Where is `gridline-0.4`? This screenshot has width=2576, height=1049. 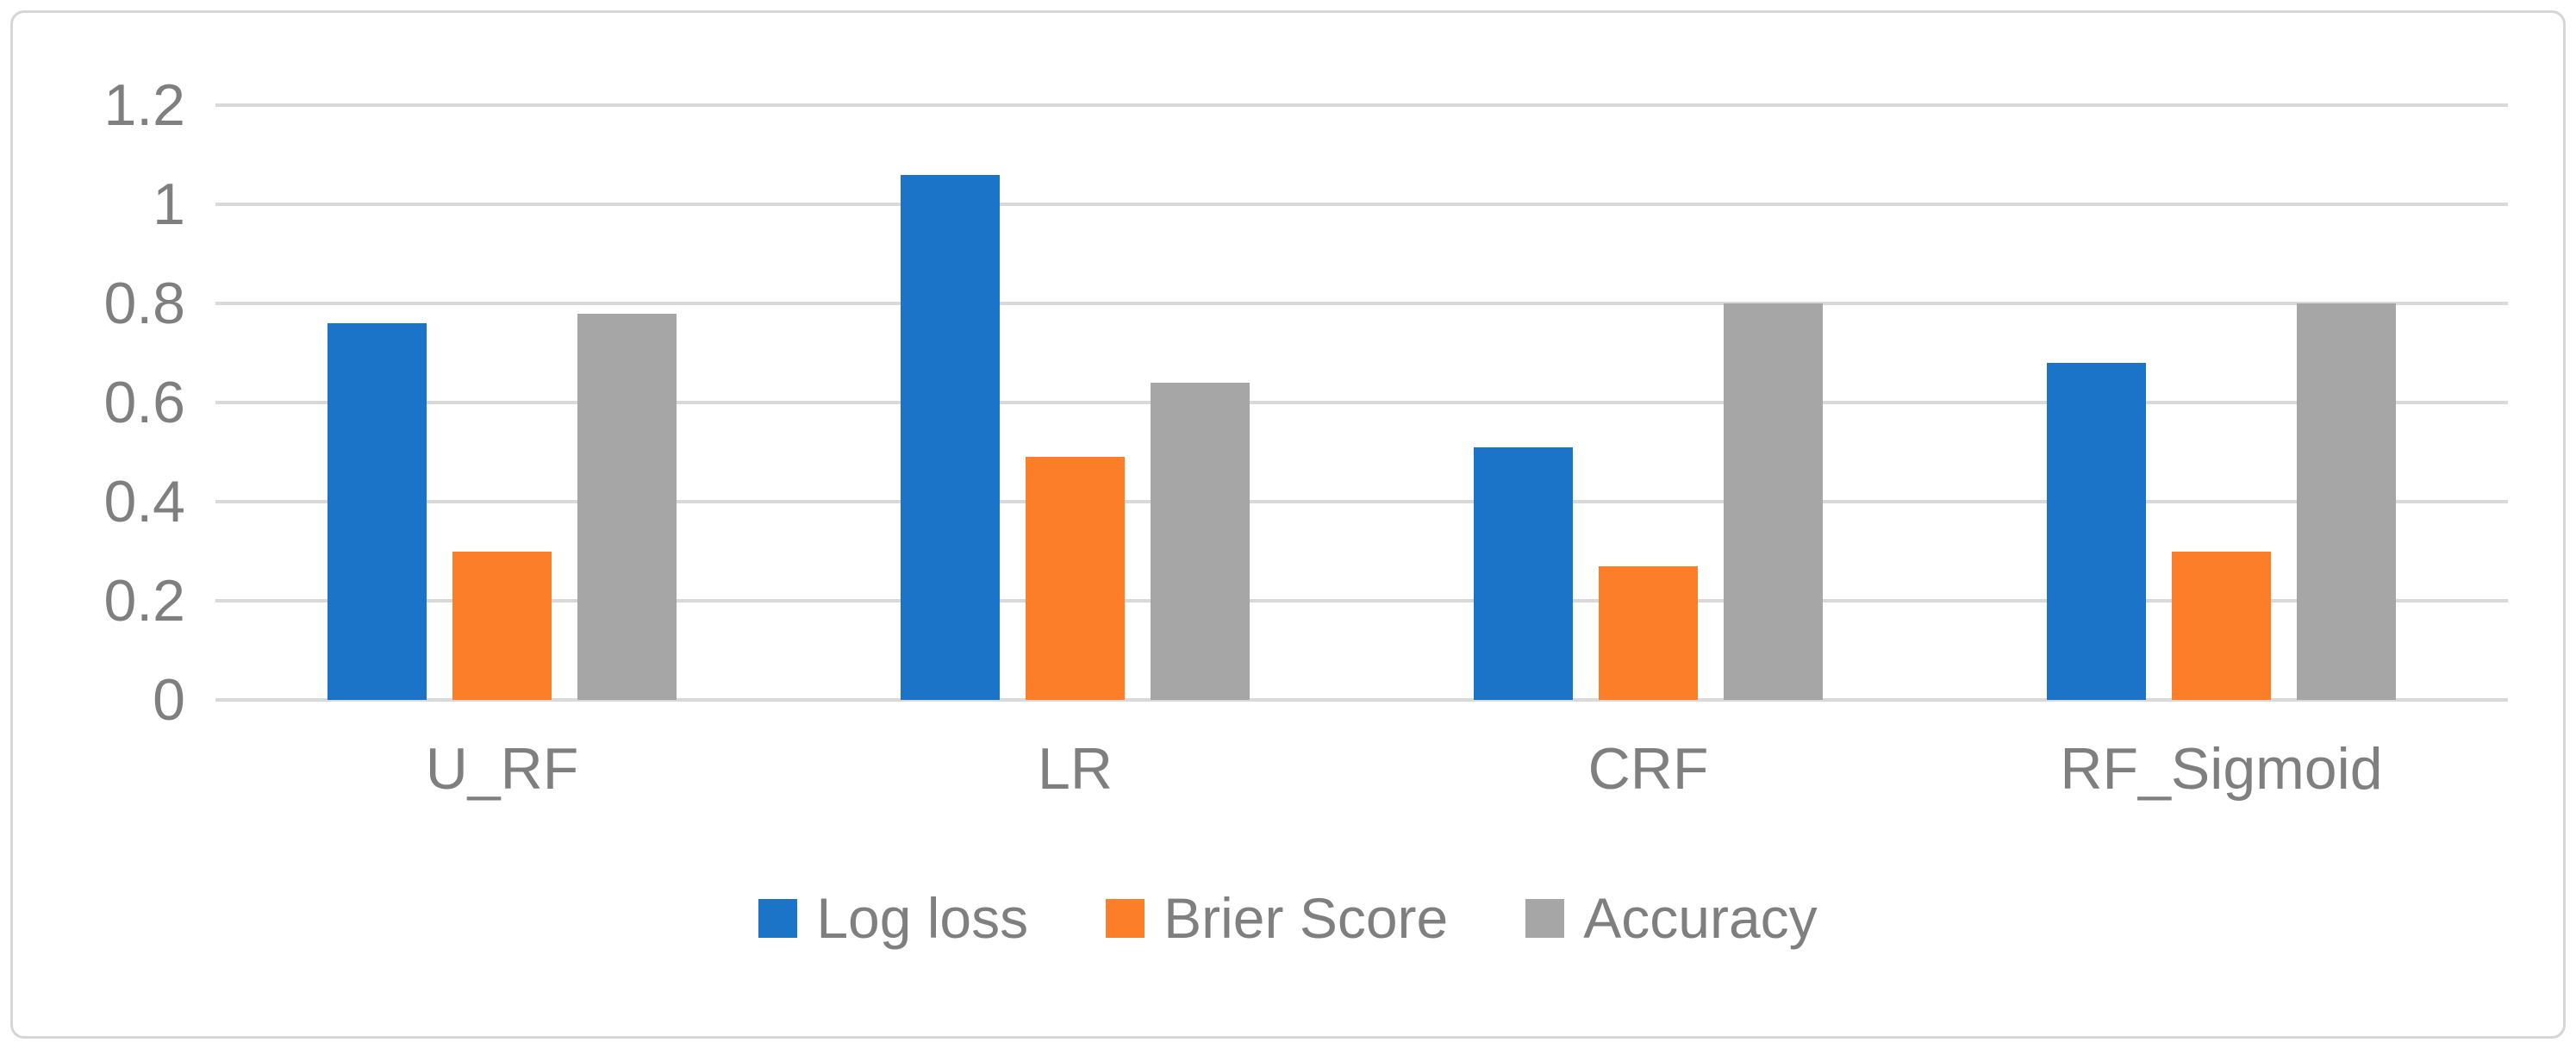 gridline-0.4 is located at coordinates (1361, 501).